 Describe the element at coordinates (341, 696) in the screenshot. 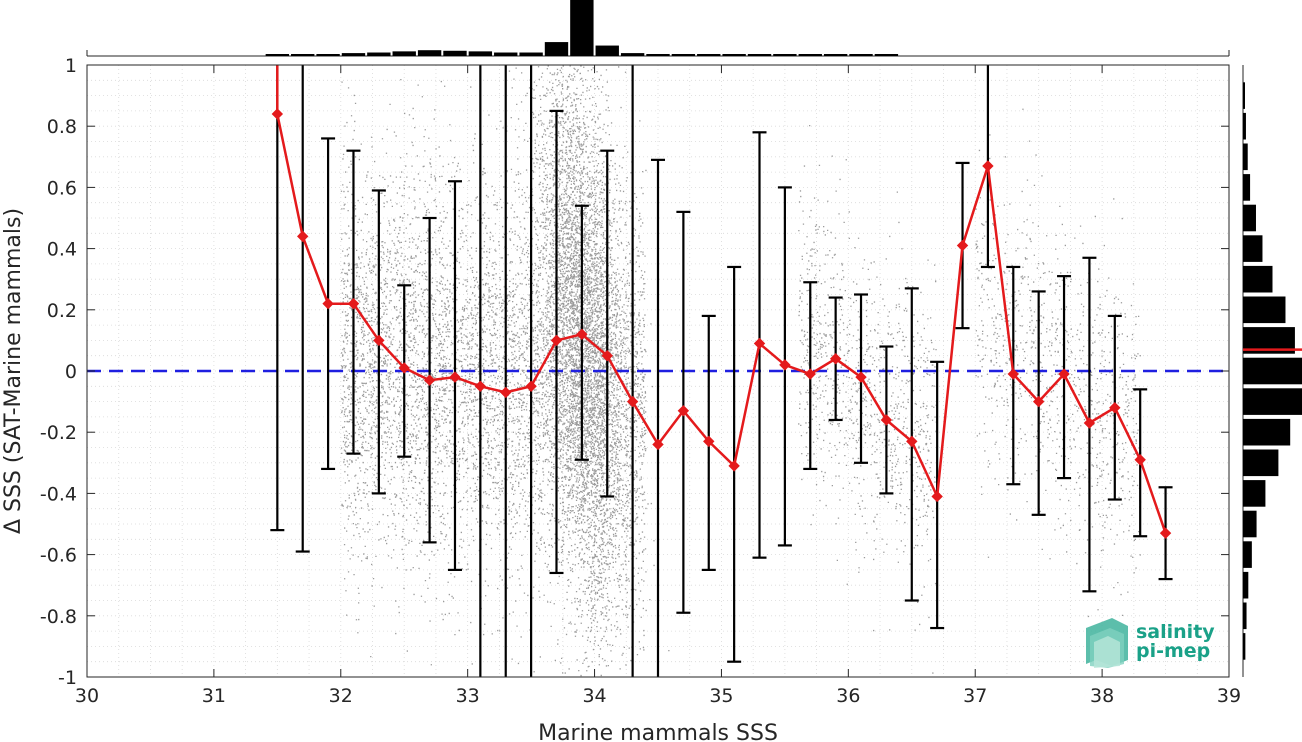

I see `x-tick-label: 32` at that location.